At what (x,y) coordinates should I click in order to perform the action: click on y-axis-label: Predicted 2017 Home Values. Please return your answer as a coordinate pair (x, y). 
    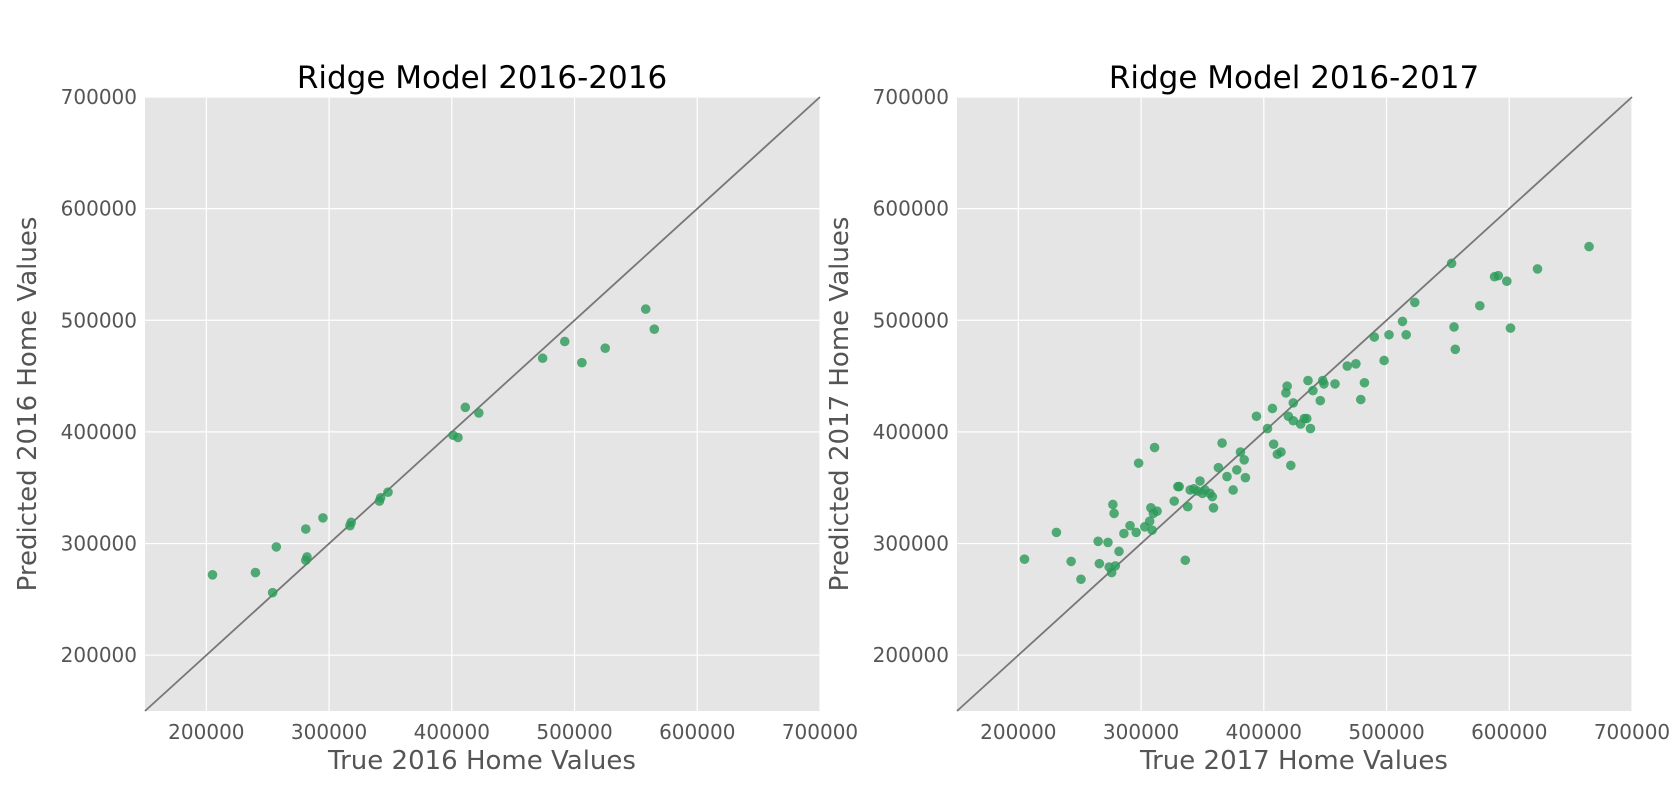
    Looking at the image, I should click on (840, 404).